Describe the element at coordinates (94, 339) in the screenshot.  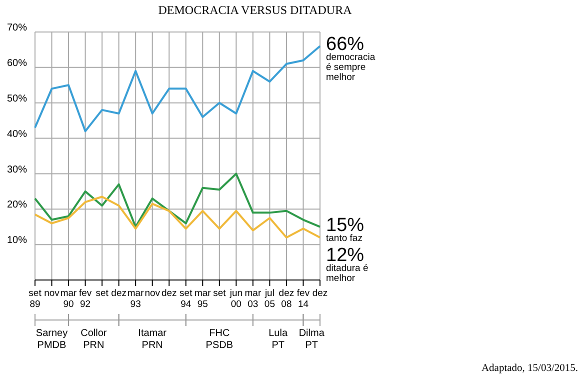
I see `text: Collor PRN` at that location.